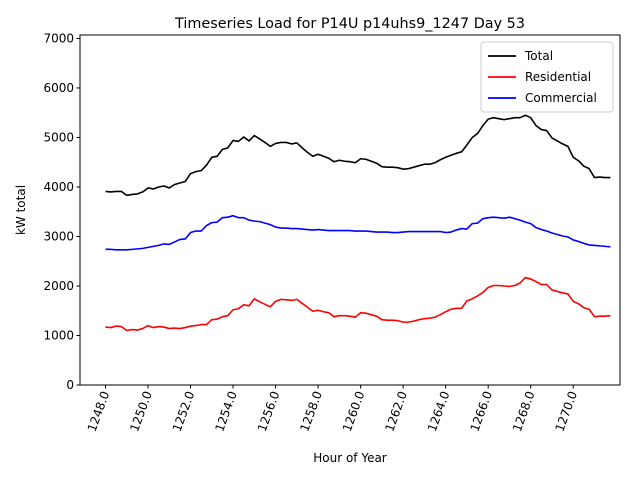 Image resolution: width=640 pixels, height=480 pixels. I want to click on series-line-total, so click(358, 155).